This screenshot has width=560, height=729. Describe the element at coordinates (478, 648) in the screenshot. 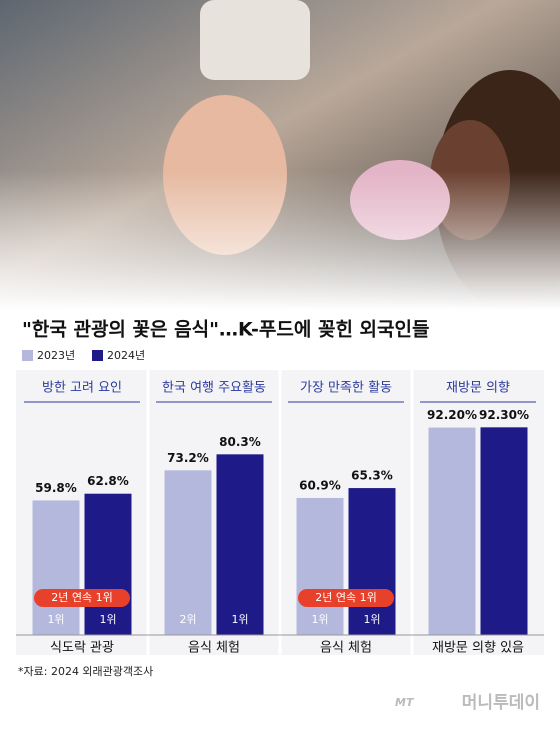

I see `x-tick-label: 재방문 의향 있음` at that location.